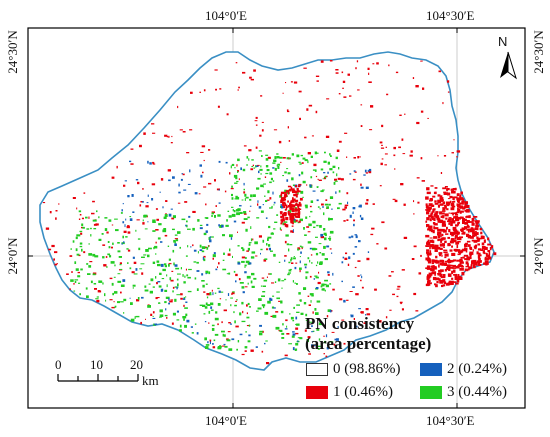  What do you see at coordinates (226, 15) in the screenshot?
I see `top-lon-label-1: 104°0′E` at bounding box center [226, 15].